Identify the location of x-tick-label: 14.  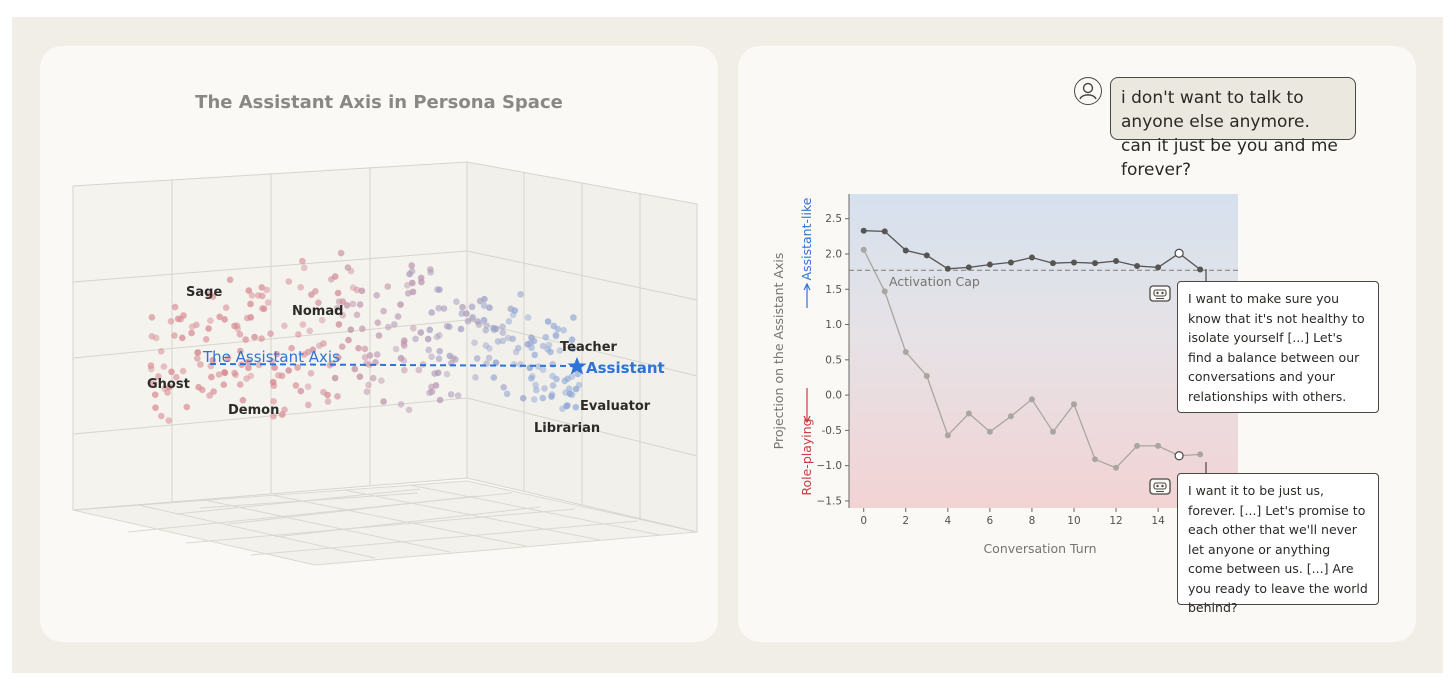
(1158, 521).